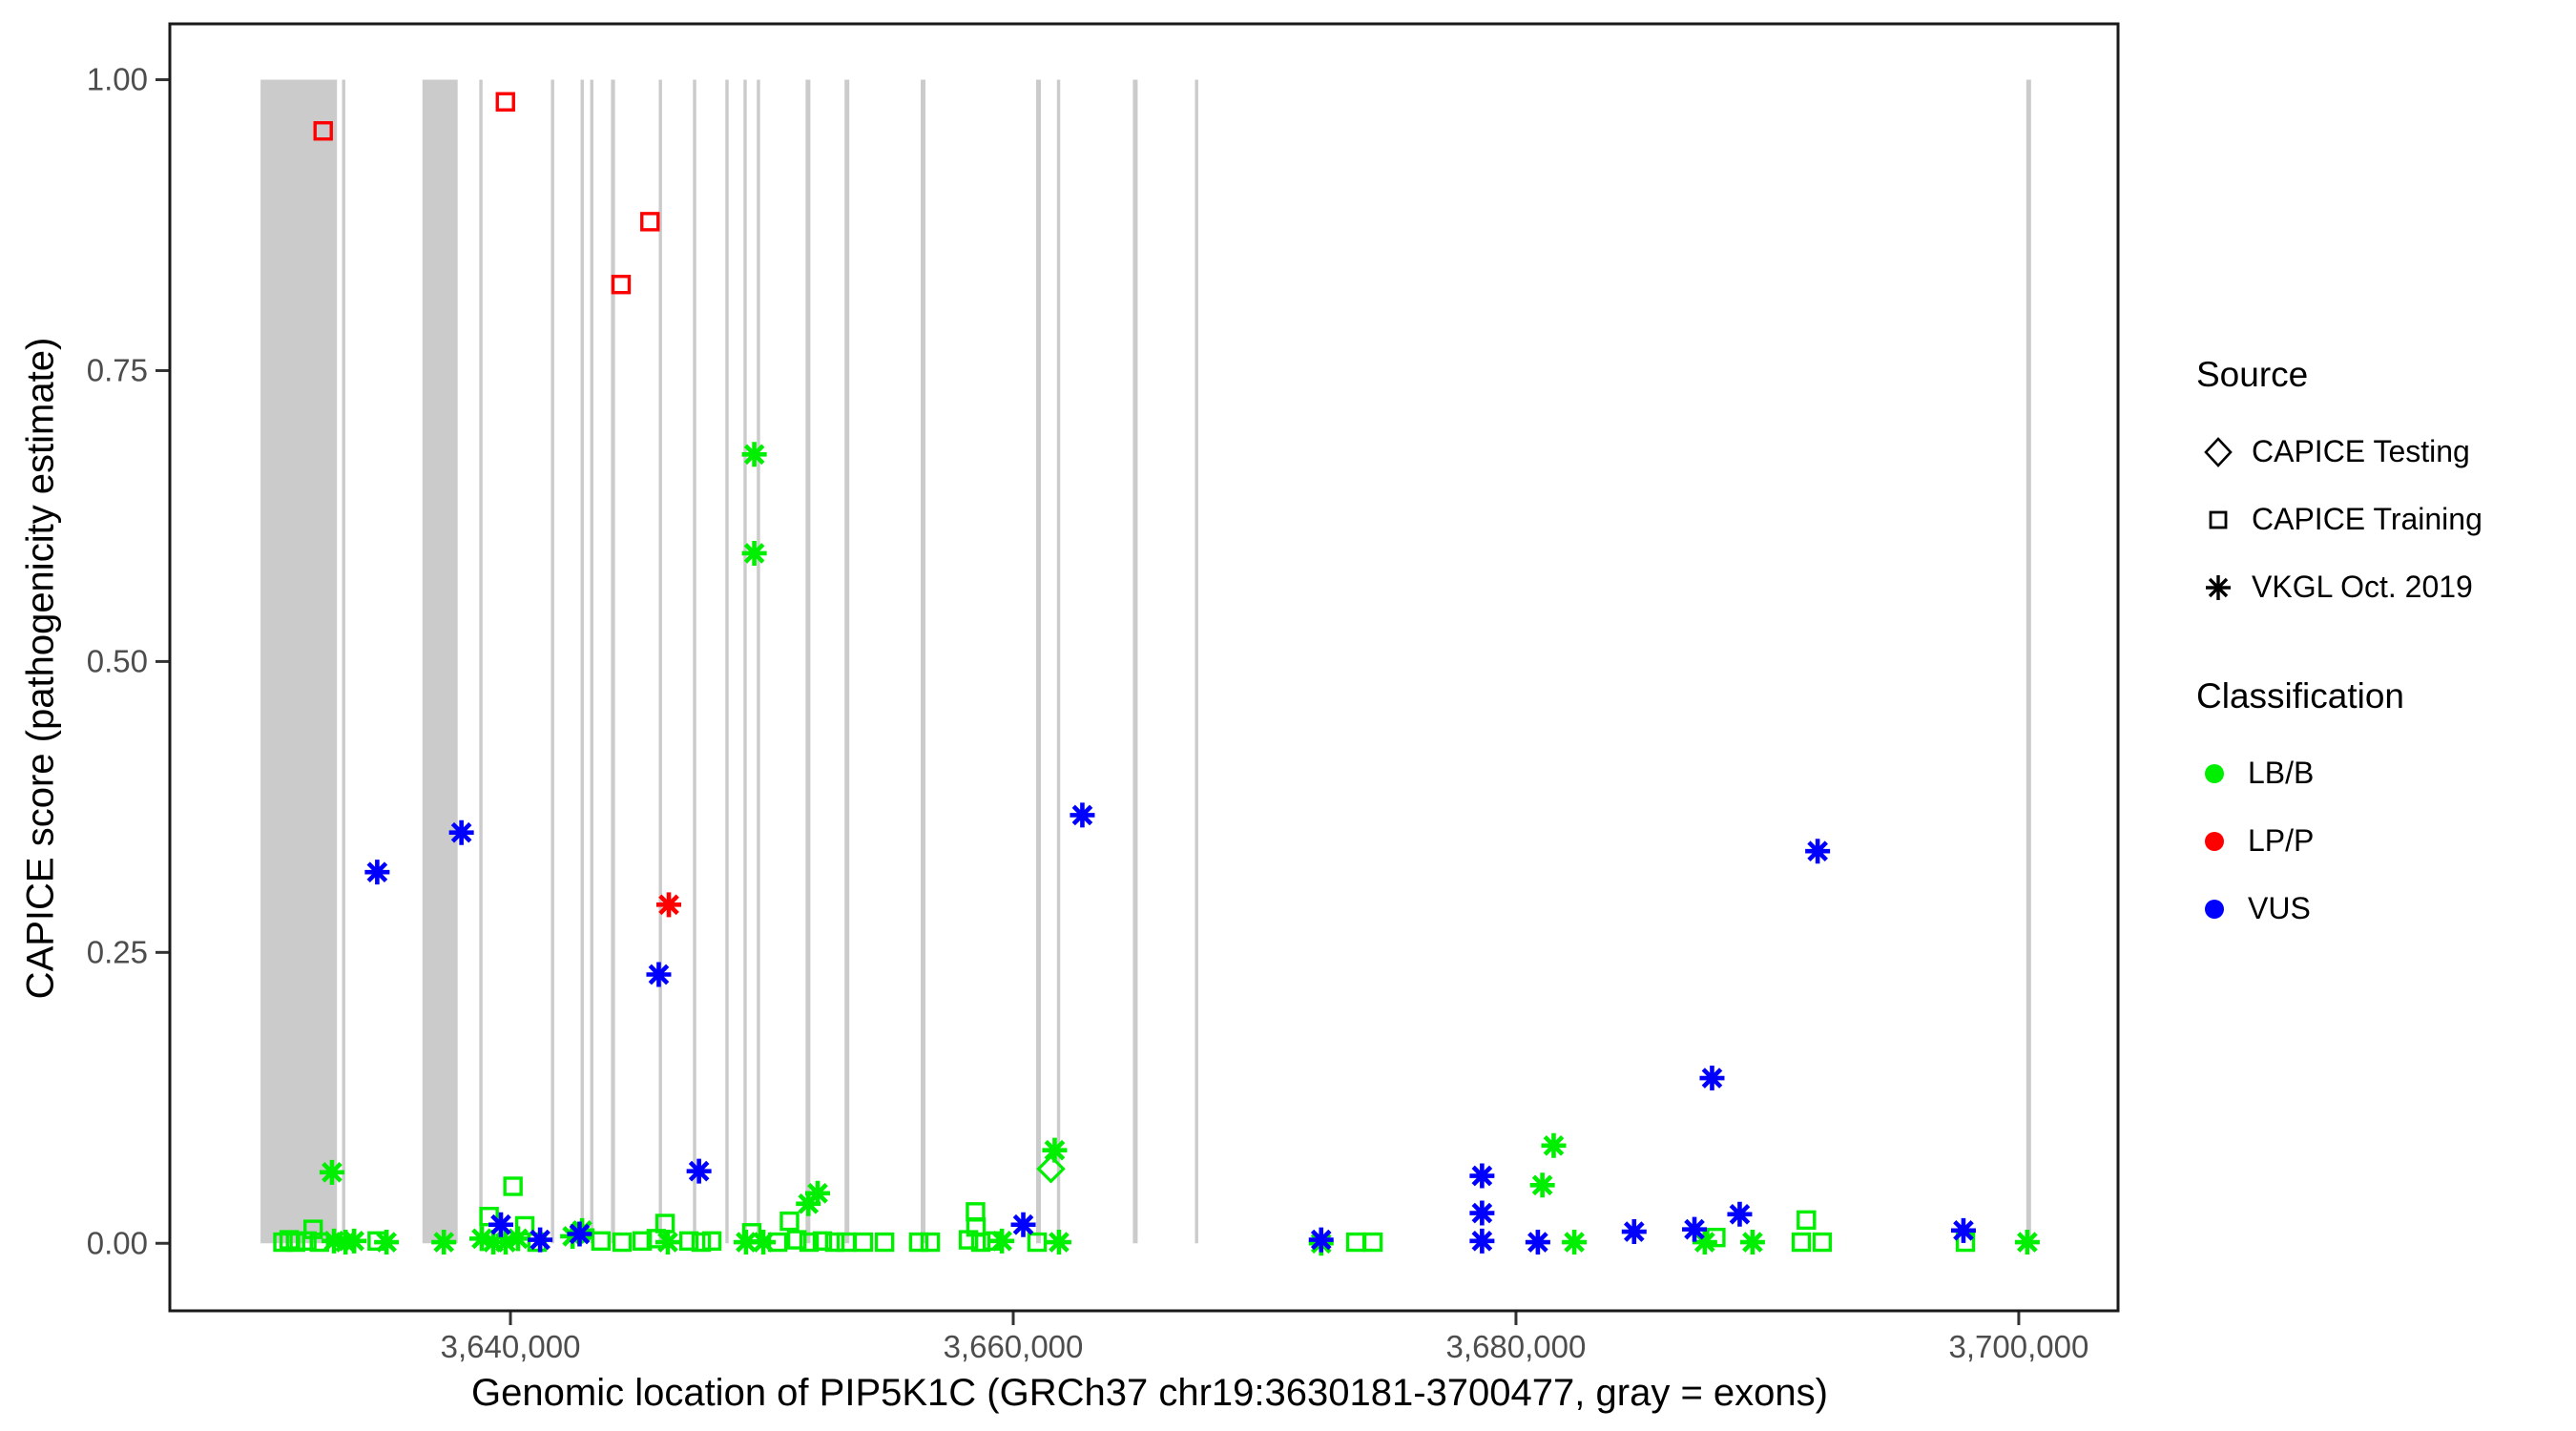 The image size is (2576, 1431). Describe the element at coordinates (117, 79) in the screenshot. I see `y-tick-label: 1.00` at that location.